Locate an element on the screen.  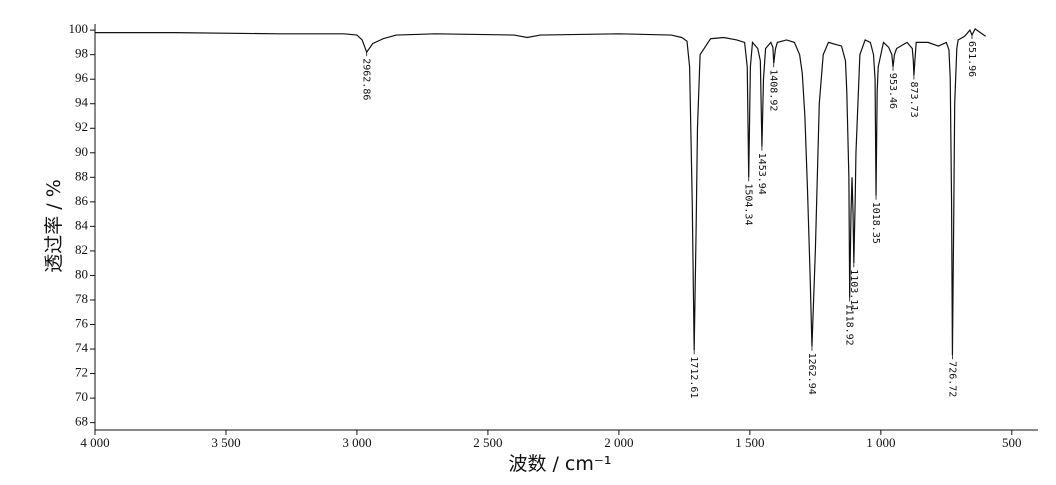
peak-label: 726.72 is located at coordinates (951, 379).